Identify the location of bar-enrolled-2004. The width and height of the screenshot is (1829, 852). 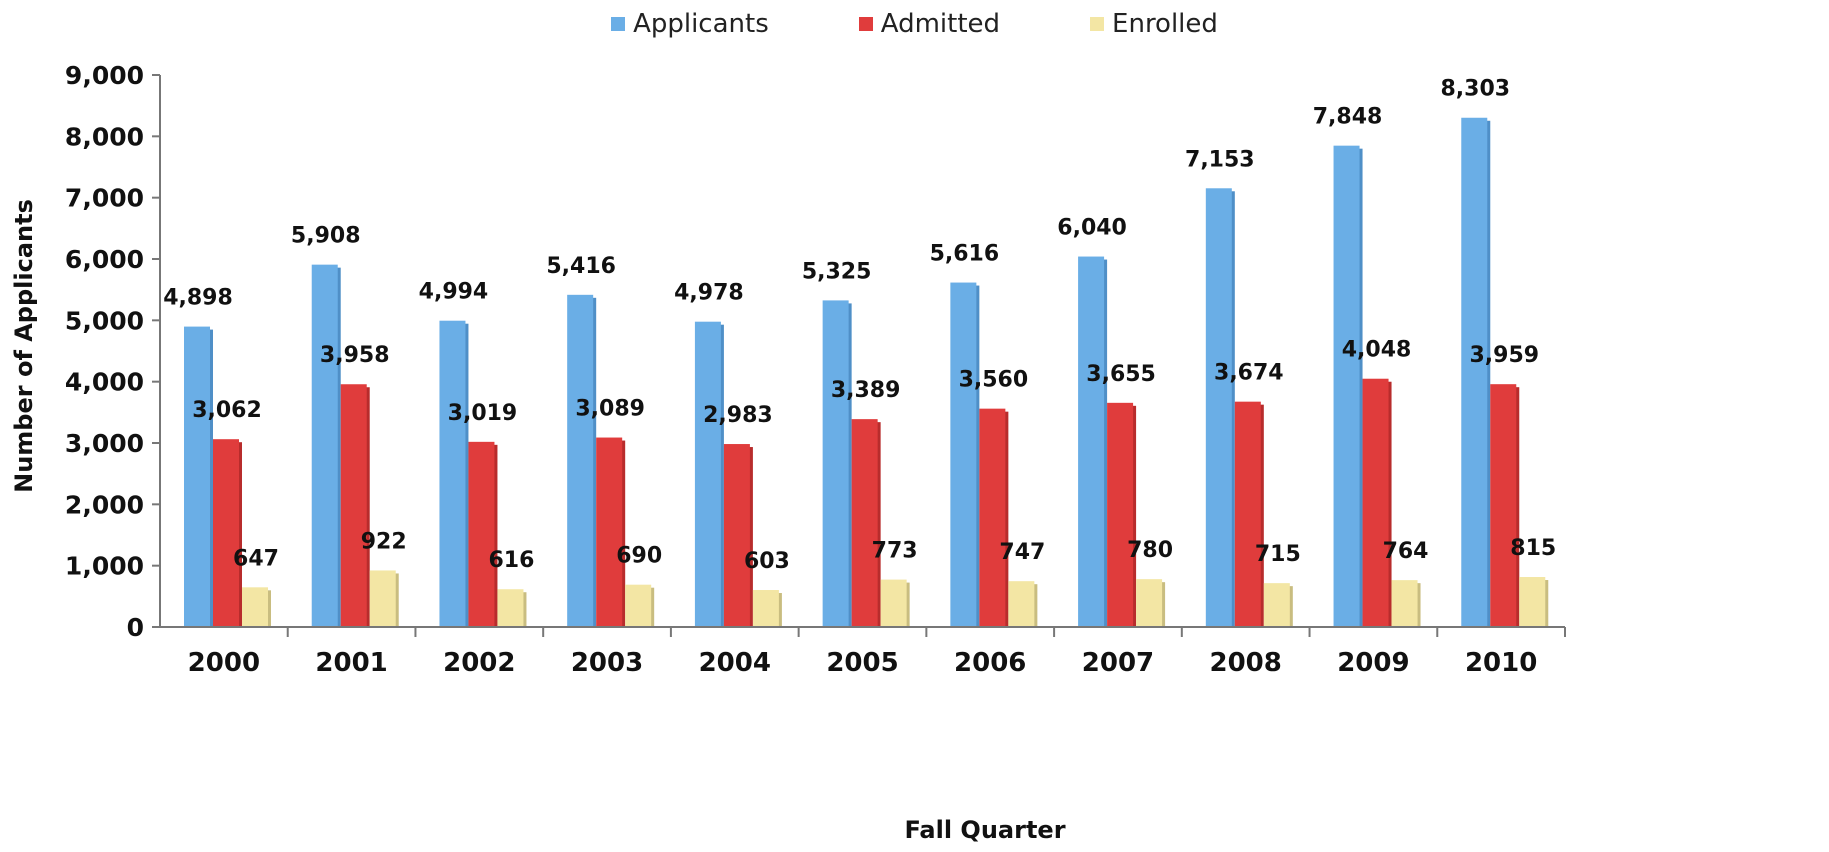
(765, 608).